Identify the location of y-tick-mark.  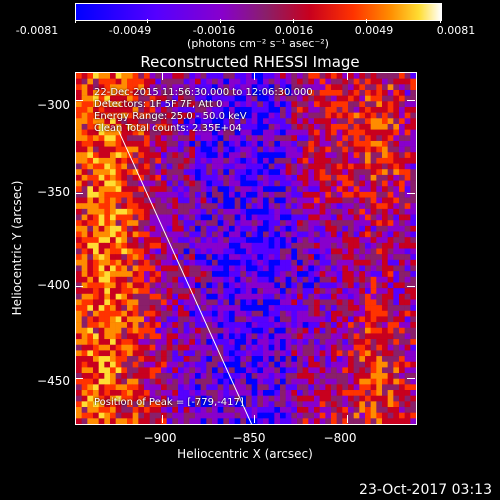
(79, 100).